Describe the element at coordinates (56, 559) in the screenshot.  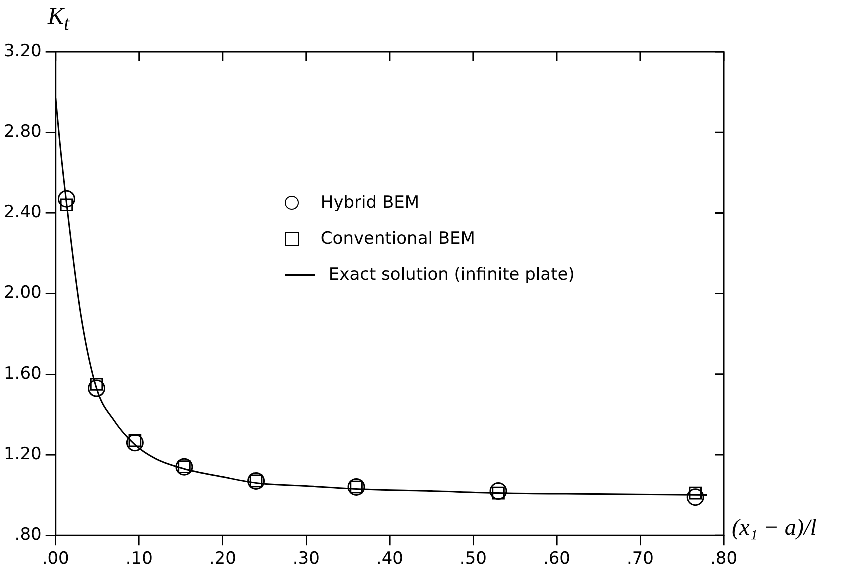
I see `x-tick-label: .00` at that location.